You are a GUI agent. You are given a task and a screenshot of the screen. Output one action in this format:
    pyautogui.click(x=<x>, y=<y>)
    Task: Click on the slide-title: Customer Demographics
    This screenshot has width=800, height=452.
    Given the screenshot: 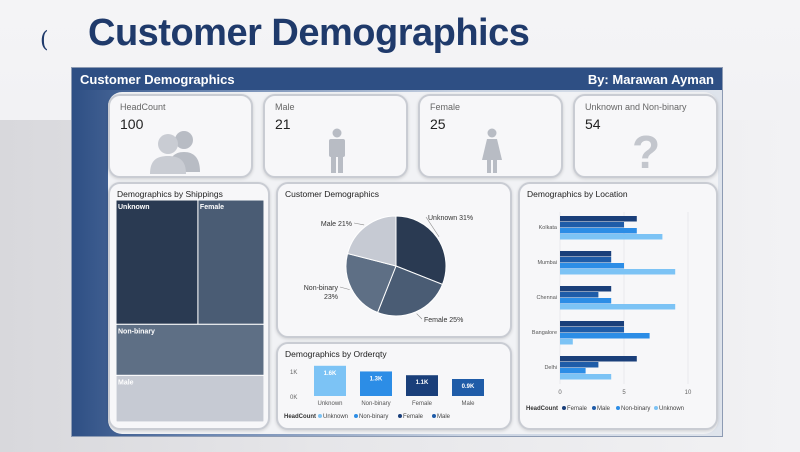 What is the action you would take?
    pyautogui.click(x=309, y=33)
    